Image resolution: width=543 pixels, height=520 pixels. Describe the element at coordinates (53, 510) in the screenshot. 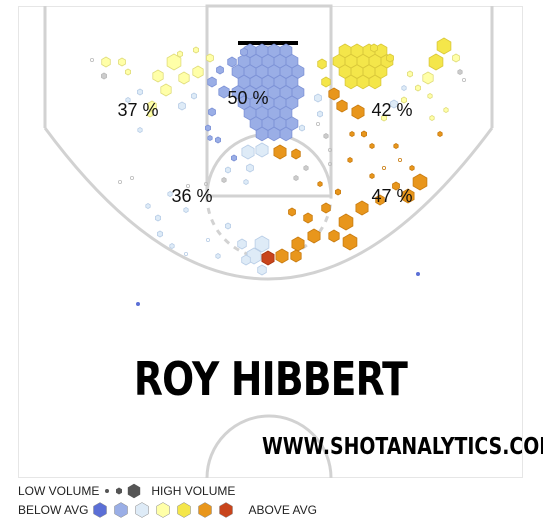

I see `legend-below-avg: BELOW AVG` at that location.